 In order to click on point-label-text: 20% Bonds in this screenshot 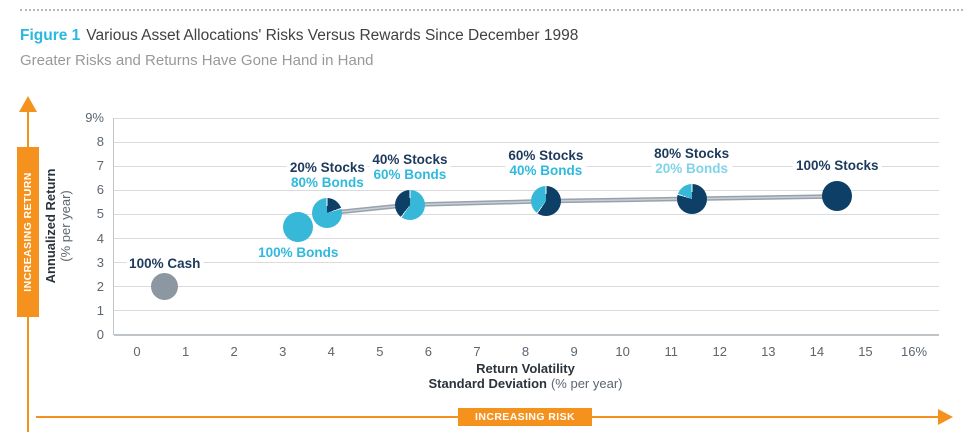, I will do `click(692, 168)`.